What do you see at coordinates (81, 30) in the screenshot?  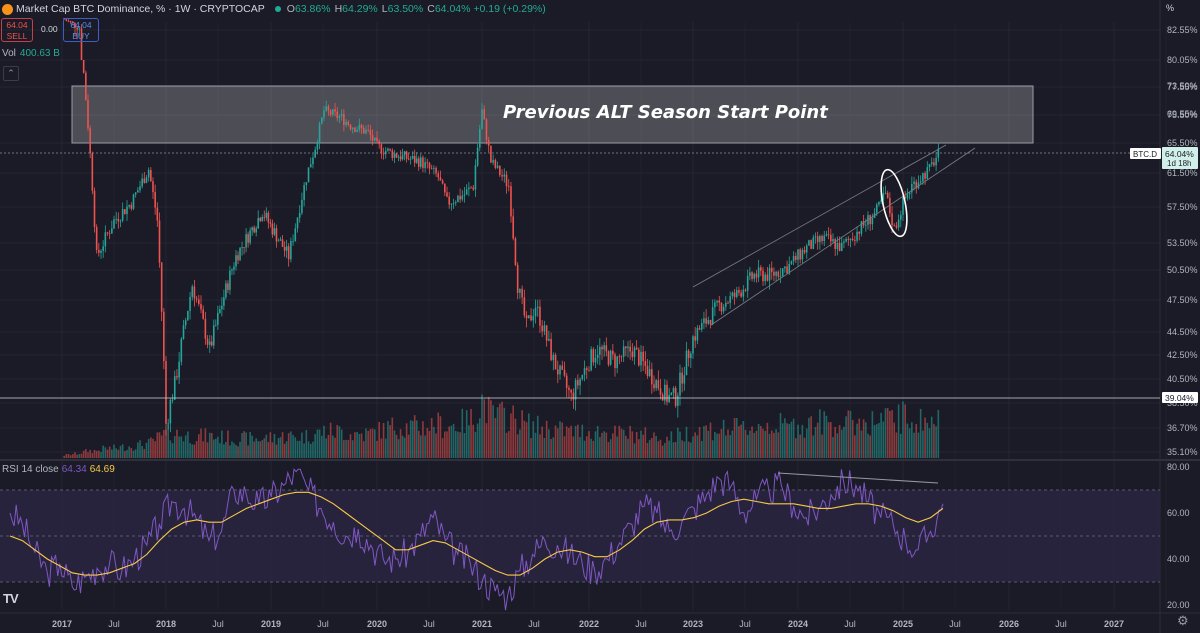 I see `buy-button: 64.04 BUY` at bounding box center [81, 30].